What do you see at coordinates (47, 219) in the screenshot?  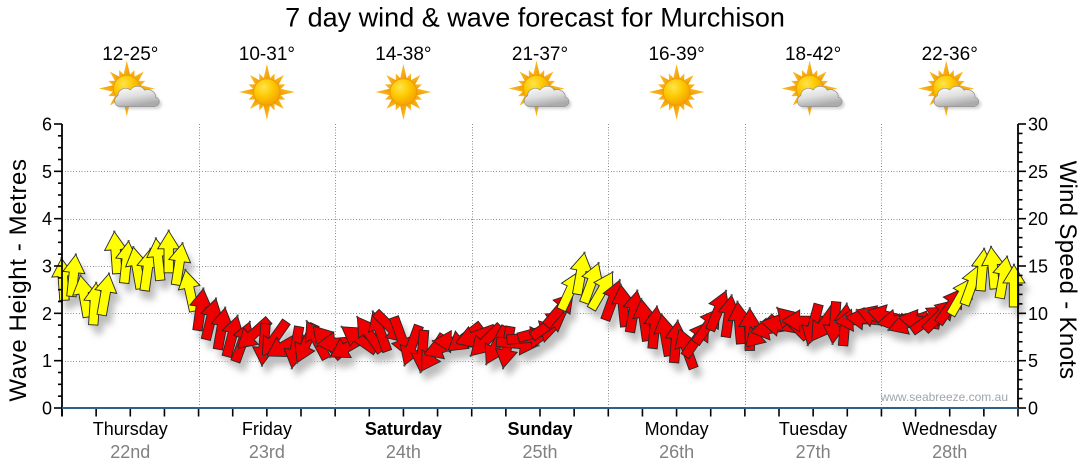 I see `svg-text: 4` at bounding box center [47, 219].